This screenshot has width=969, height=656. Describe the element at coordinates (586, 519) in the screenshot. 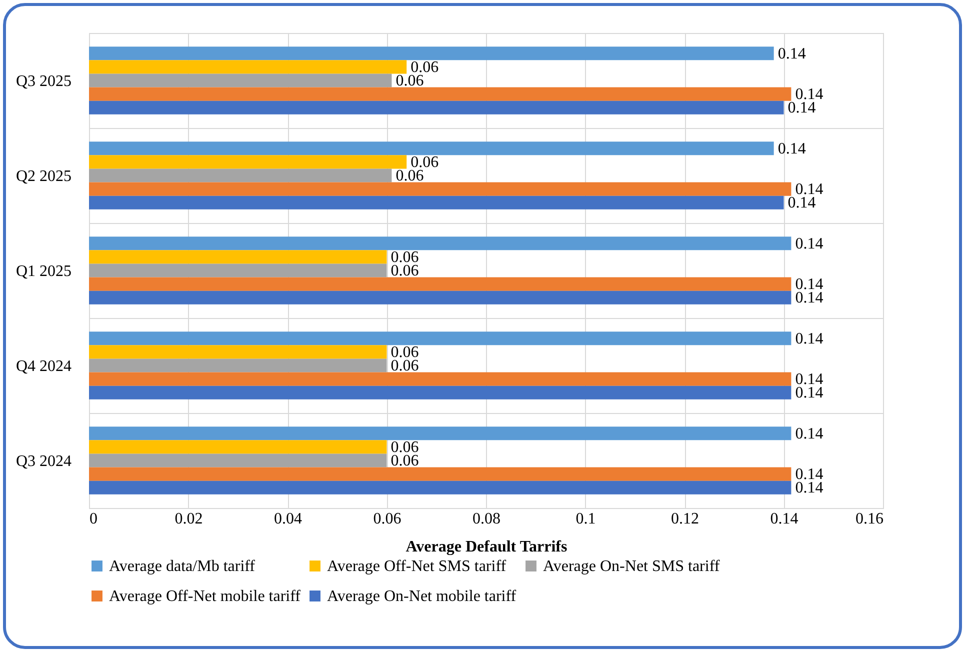

I see `x-tick-label: 0.1` at that location.